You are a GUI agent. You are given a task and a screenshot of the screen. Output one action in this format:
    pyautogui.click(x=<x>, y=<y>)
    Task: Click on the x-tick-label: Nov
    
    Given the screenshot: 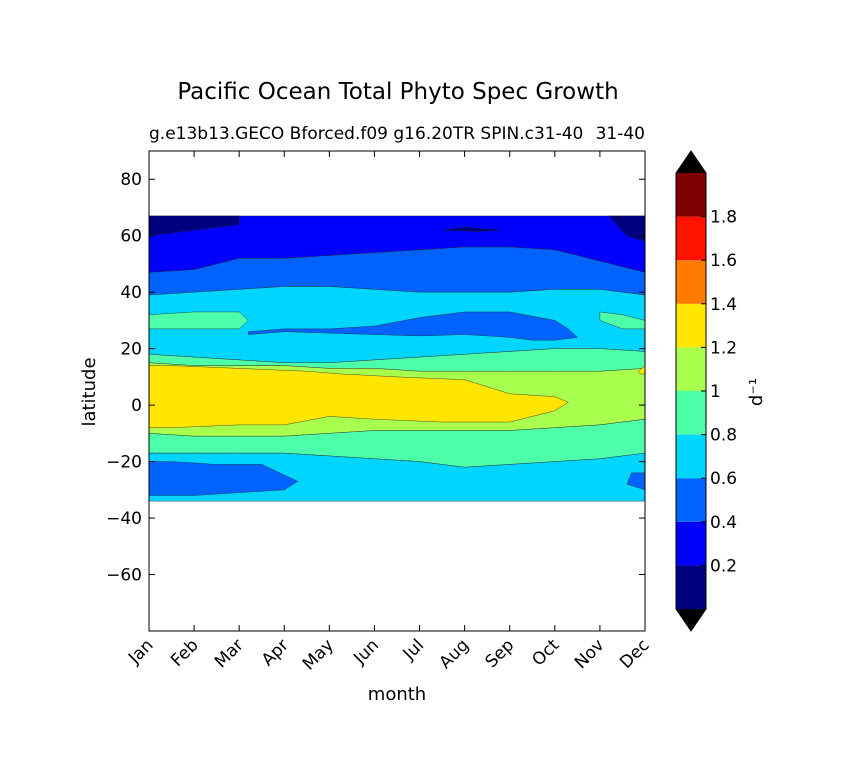 What is the action you would take?
    pyautogui.click(x=590, y=654)
    